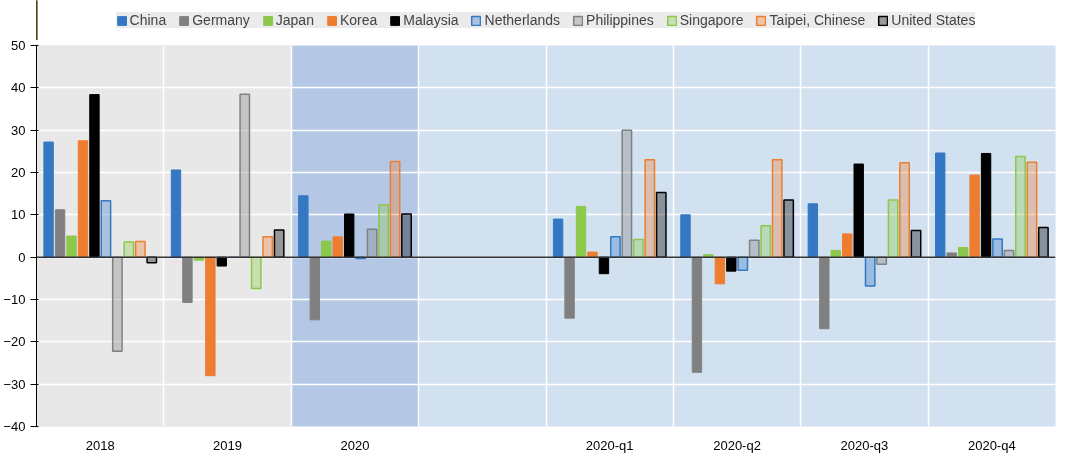 This screenshot has width=1078, height=464. Describe the element at coordinates (228, 445) in the screenshot. I see `x-tick-label: 2019` at that location.